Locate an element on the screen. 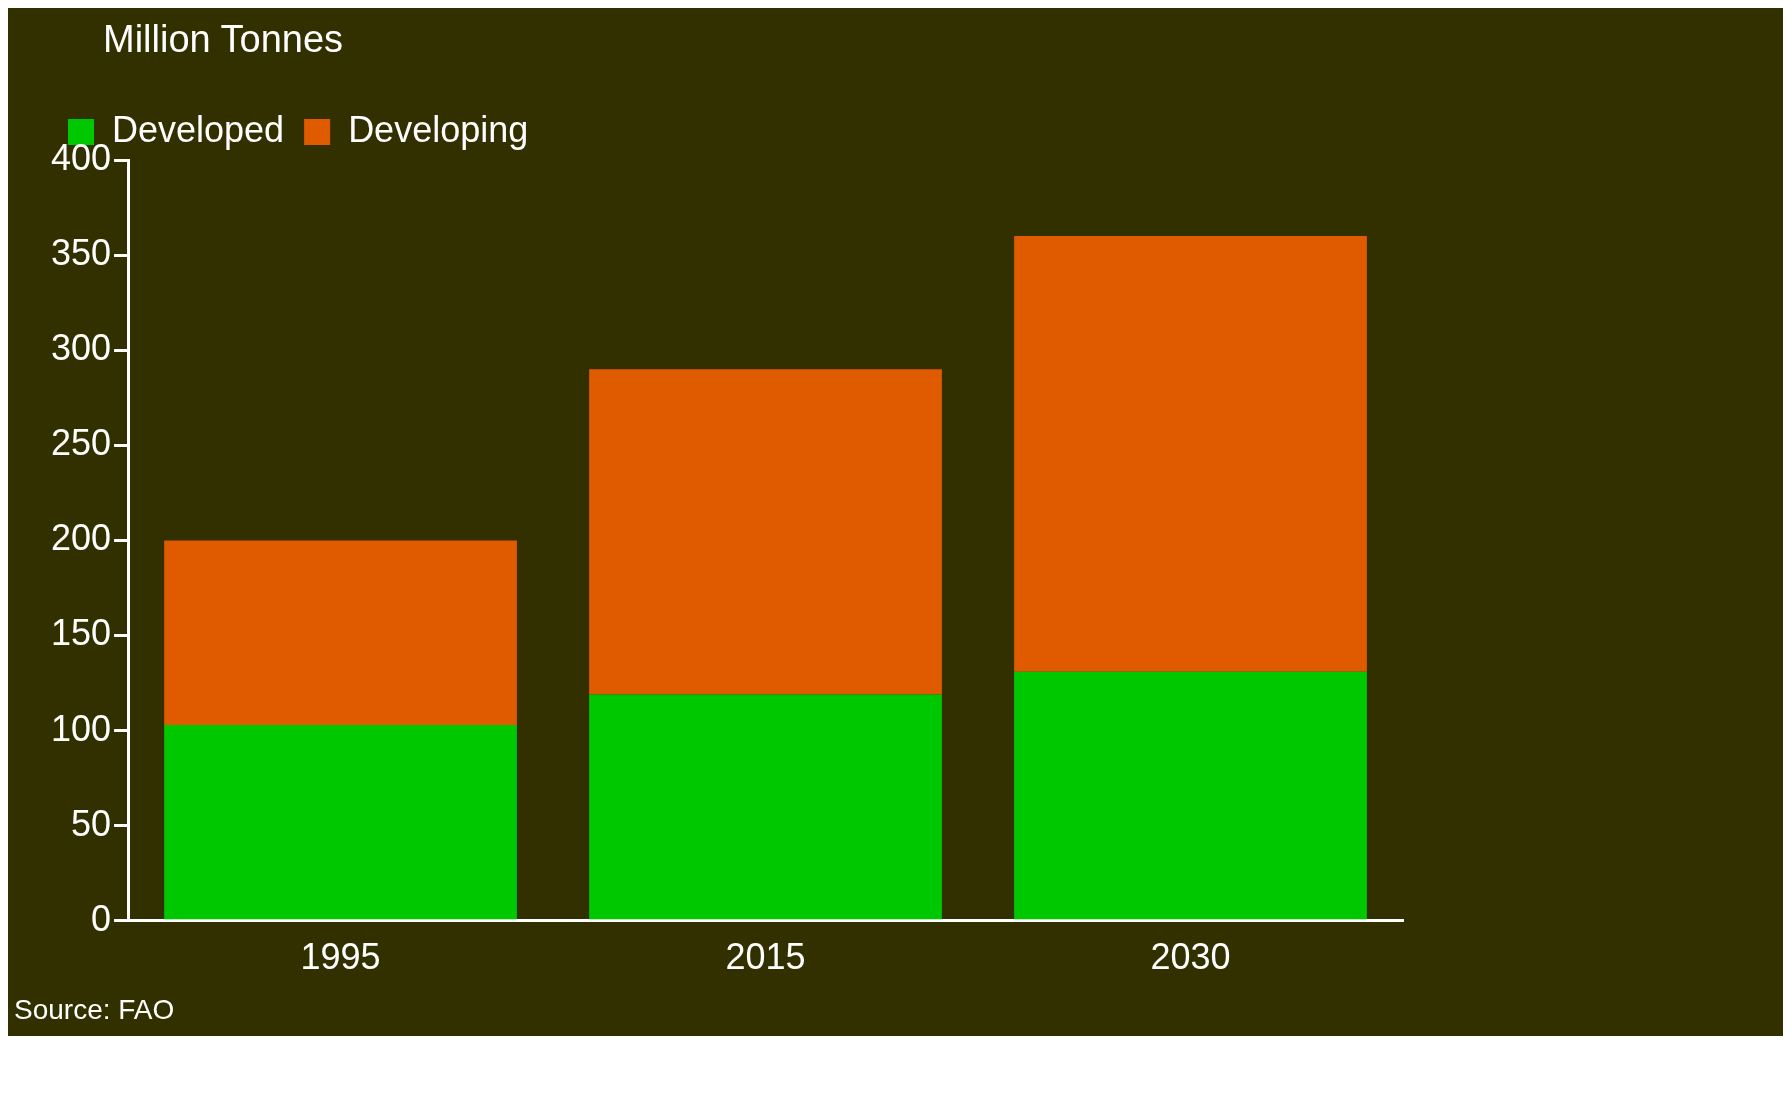  y-tick-label: 250 is located at coordinates (81, 443).